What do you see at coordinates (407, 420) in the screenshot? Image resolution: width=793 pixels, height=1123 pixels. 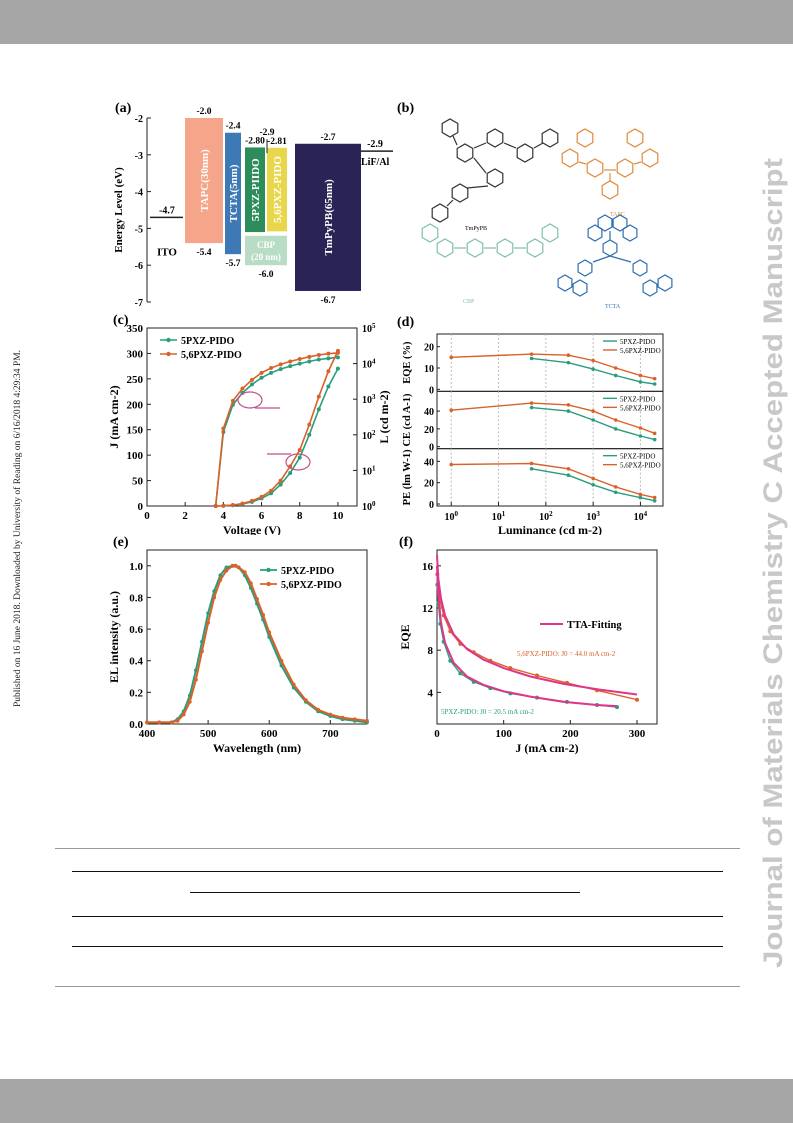 I see `y-axis-label-d: CE (cd A-1)` at bounding box center [407, 420].